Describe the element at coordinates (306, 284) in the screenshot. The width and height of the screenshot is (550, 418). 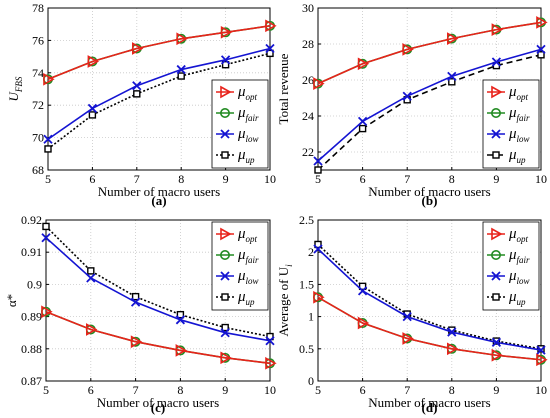
I see `y-tick-label: 1.5` at that location.